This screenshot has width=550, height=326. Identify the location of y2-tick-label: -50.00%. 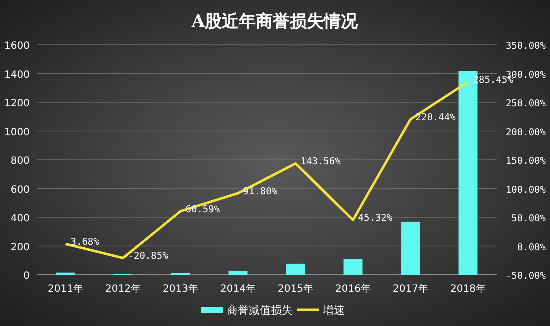
(526, 276).